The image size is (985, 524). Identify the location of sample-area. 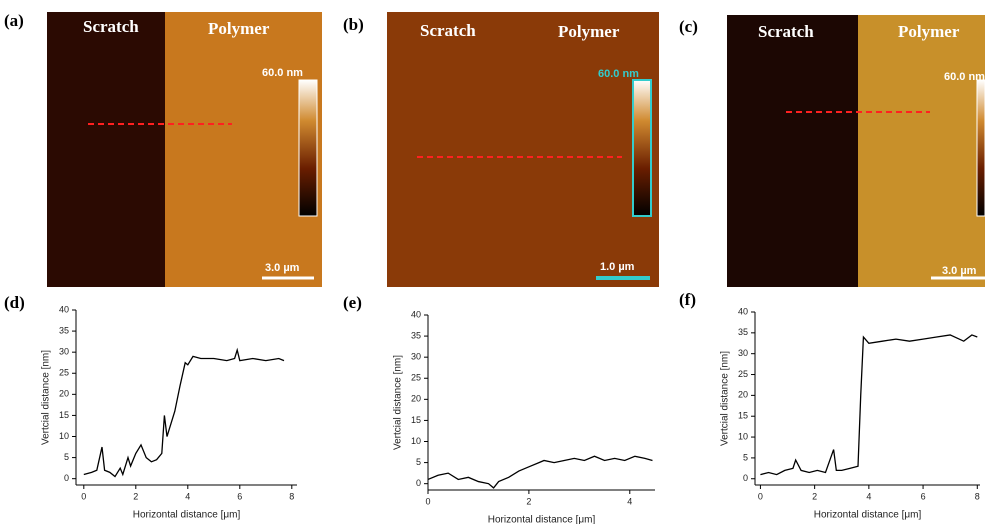
(523, 149).